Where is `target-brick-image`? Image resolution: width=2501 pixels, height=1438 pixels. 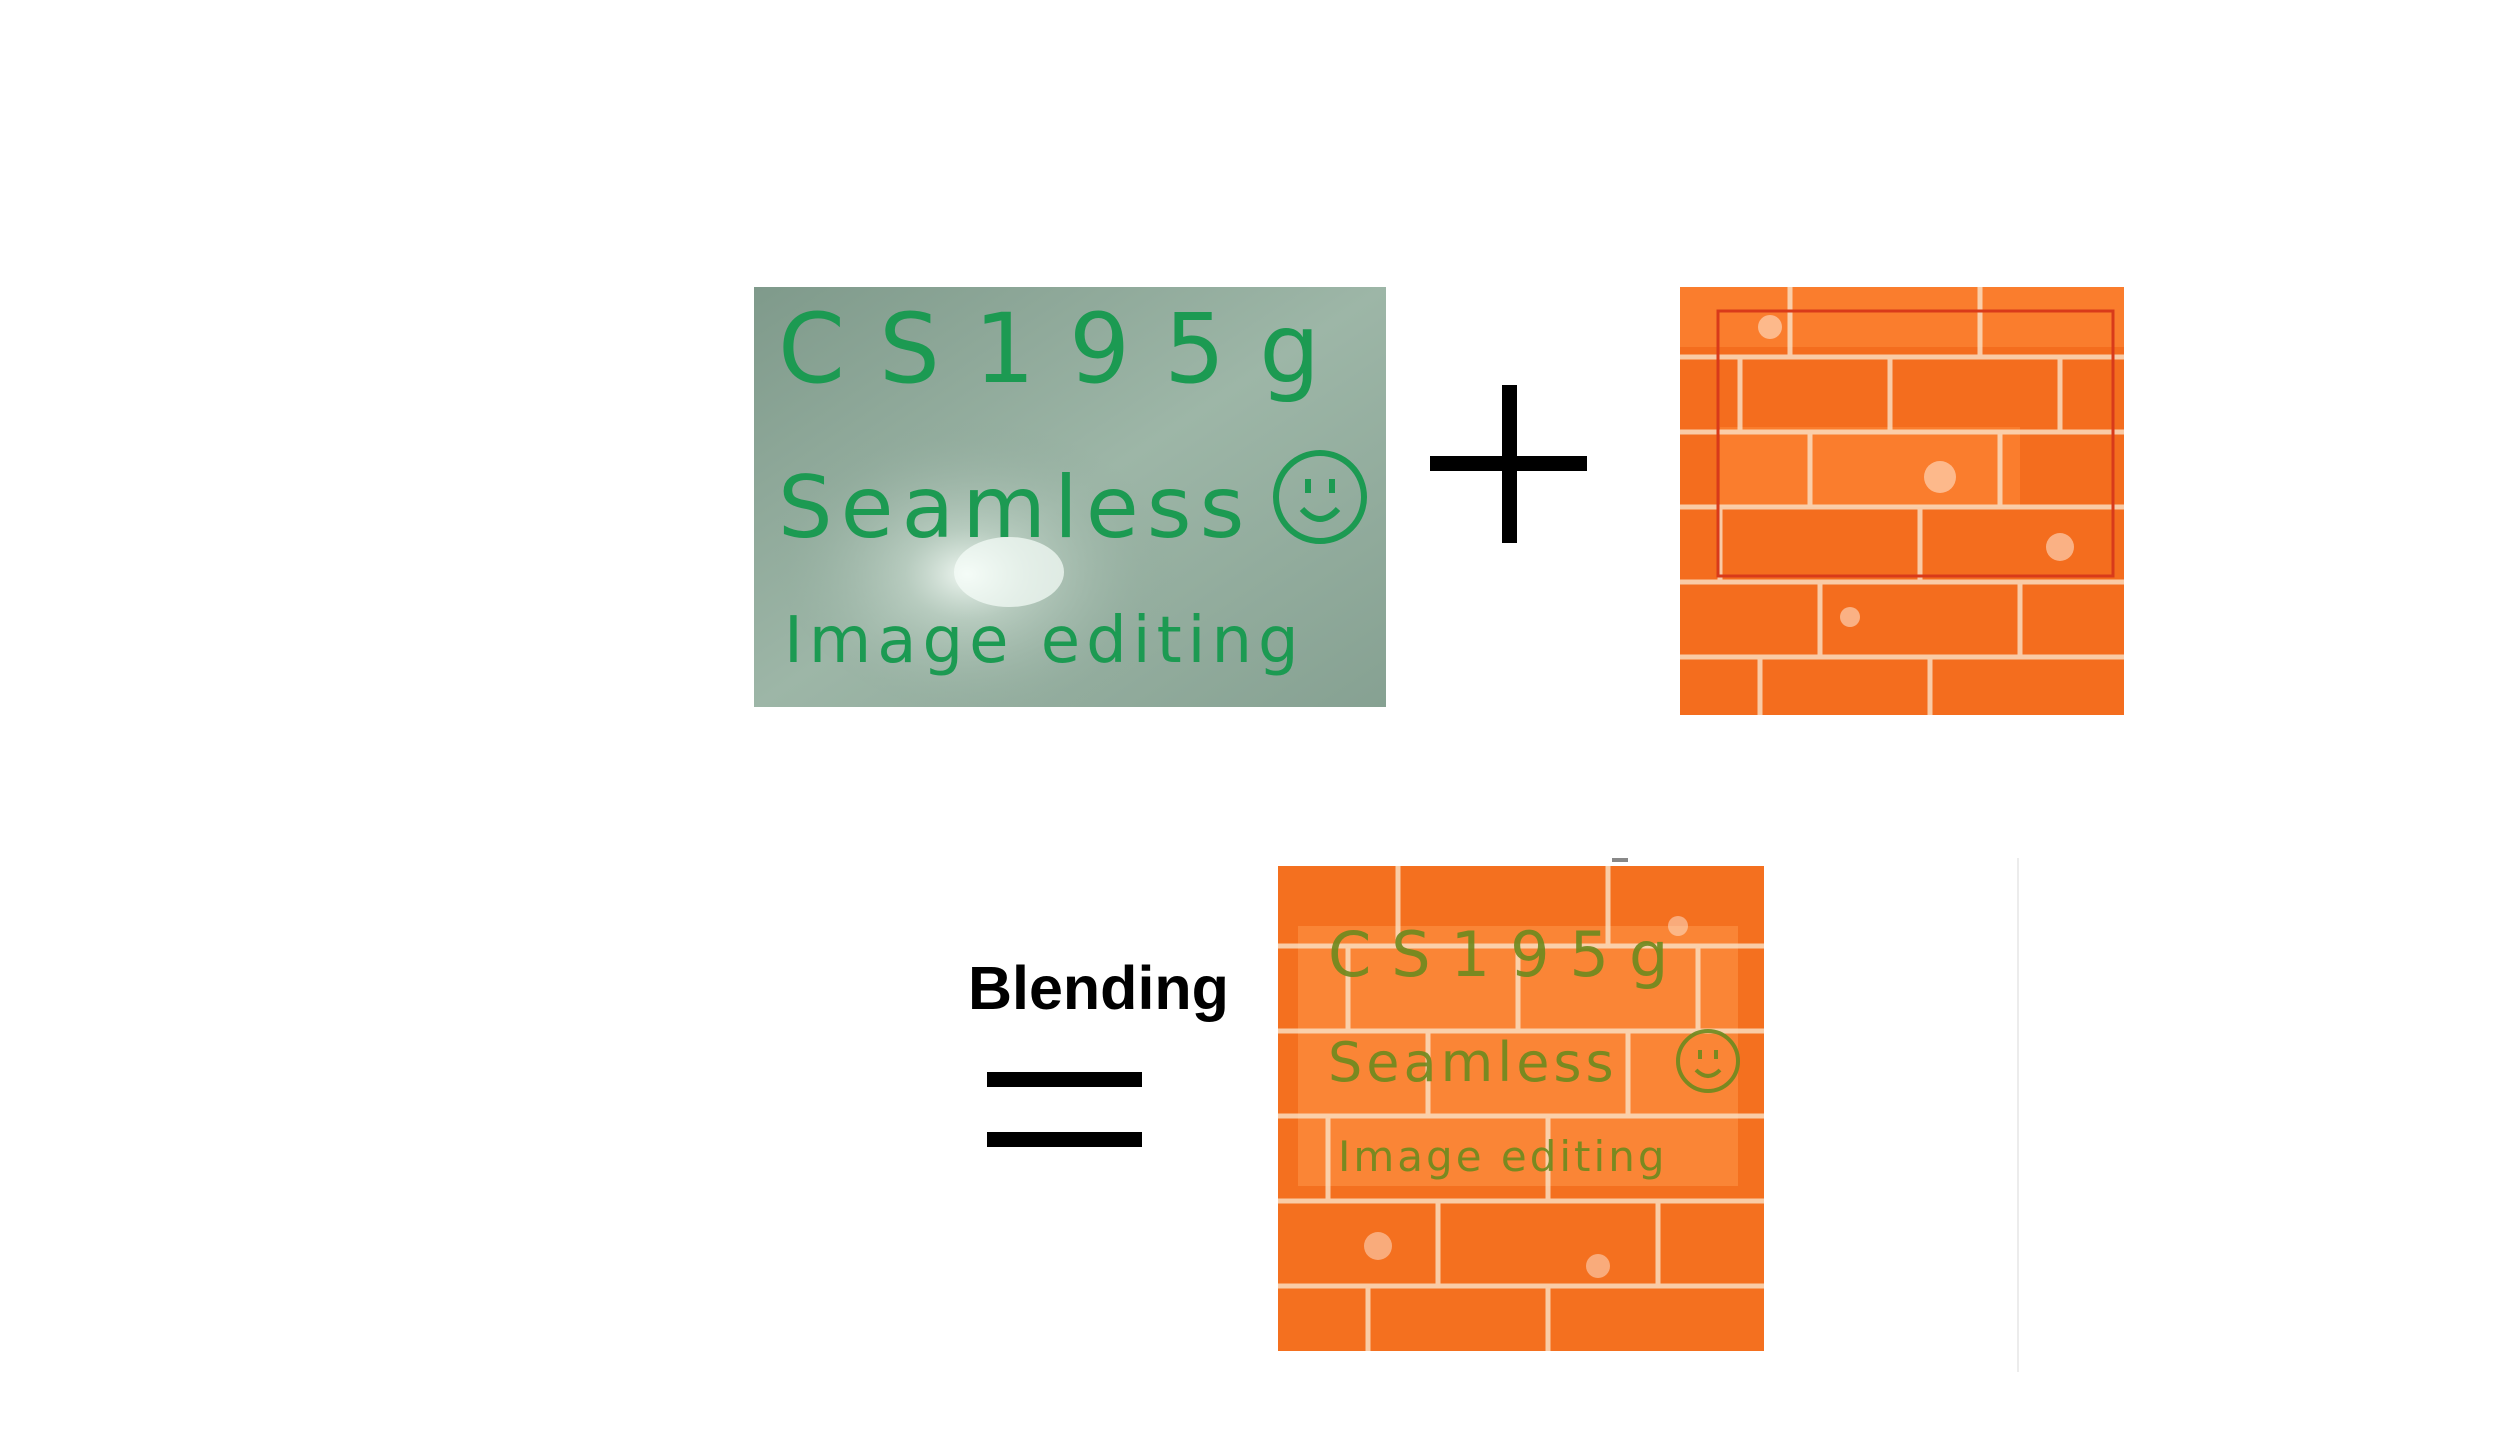 target-brick-image is located at coordinates (1902, 501).